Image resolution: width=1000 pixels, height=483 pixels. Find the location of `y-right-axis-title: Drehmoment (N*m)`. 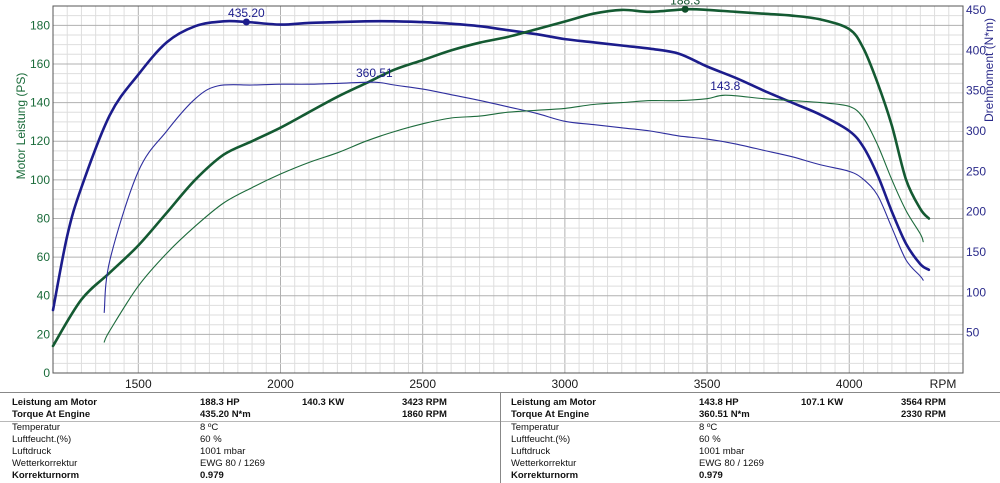

y-right-axis-title: Drehmoment (N*m) is located at coordinates (989, 70).